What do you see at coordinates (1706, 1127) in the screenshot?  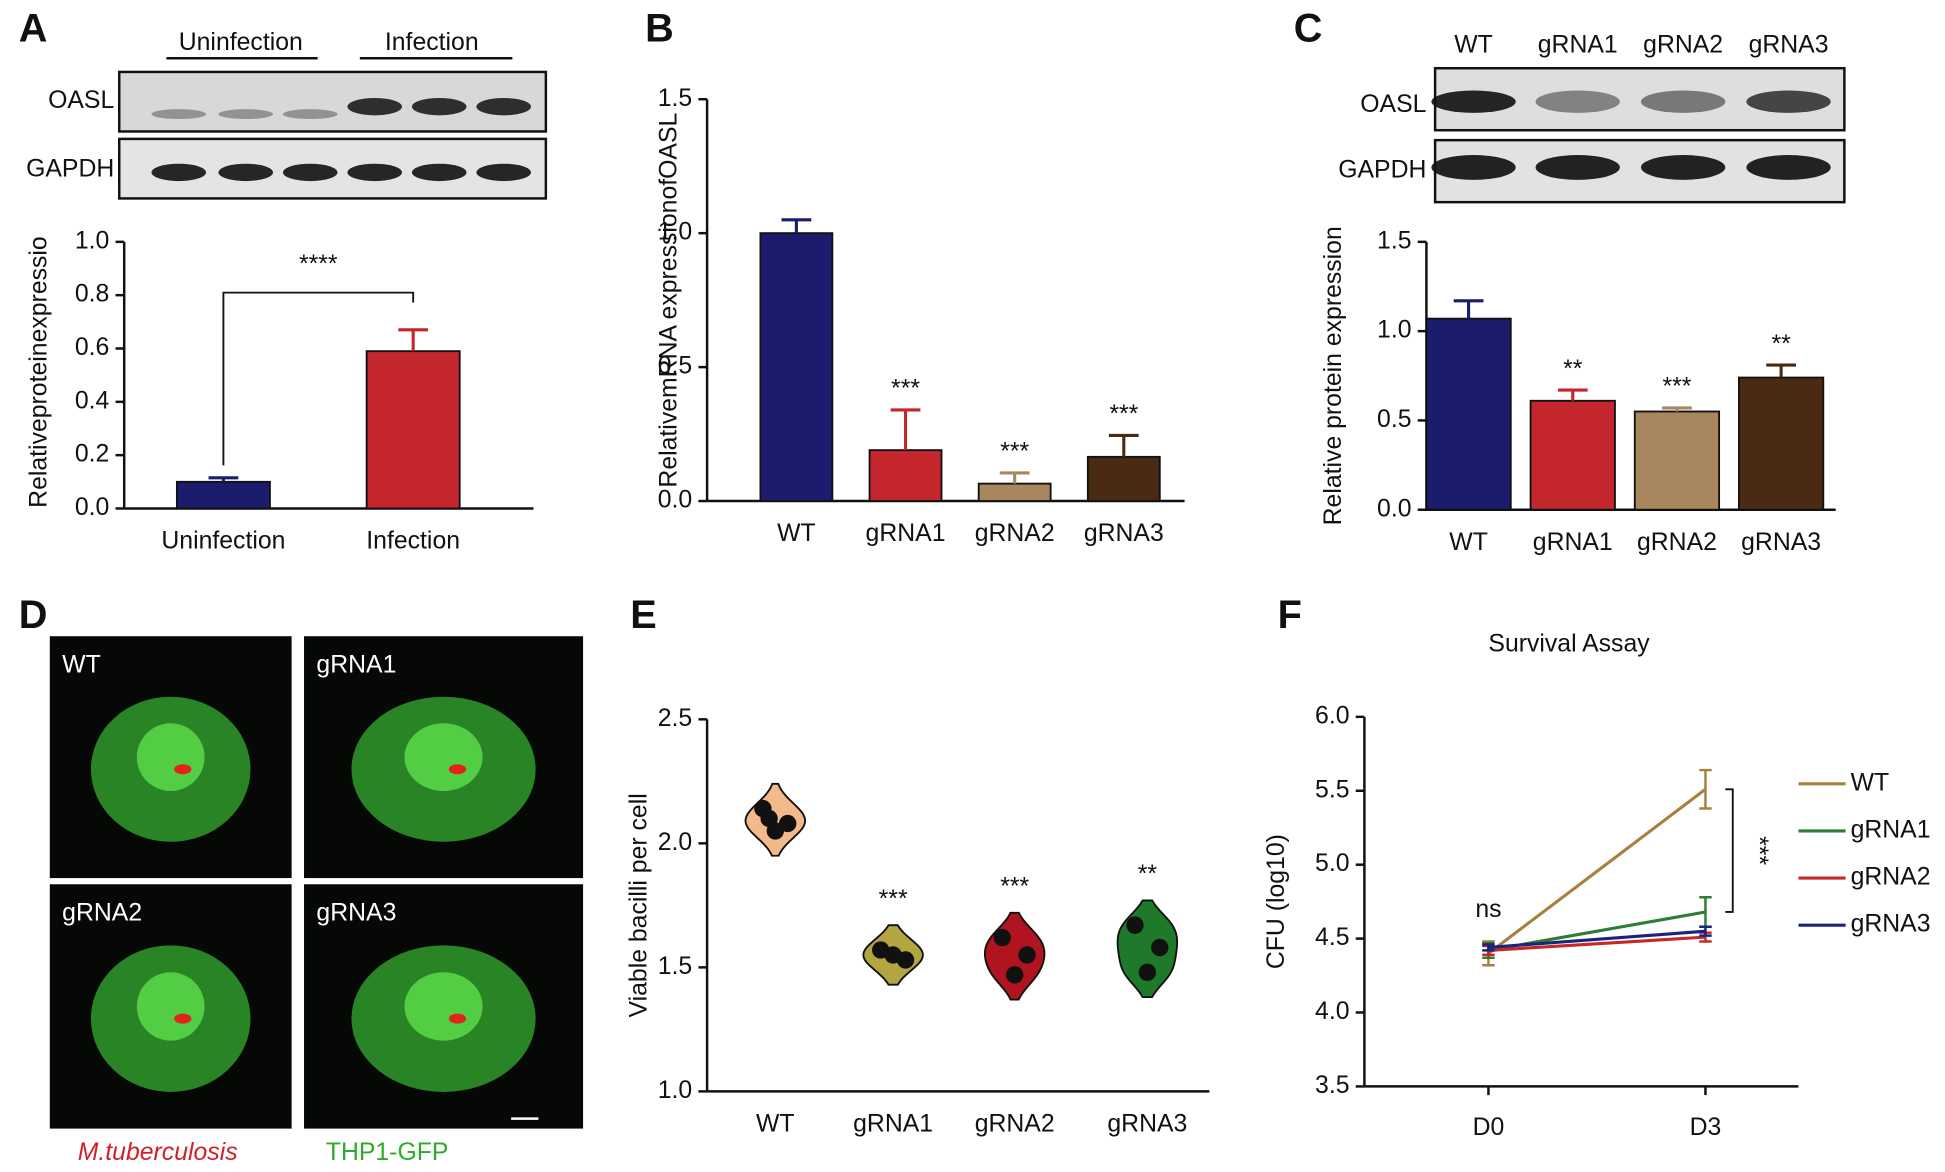 I see `x-tick-label: D3` at bounding box center [1706, 1127].